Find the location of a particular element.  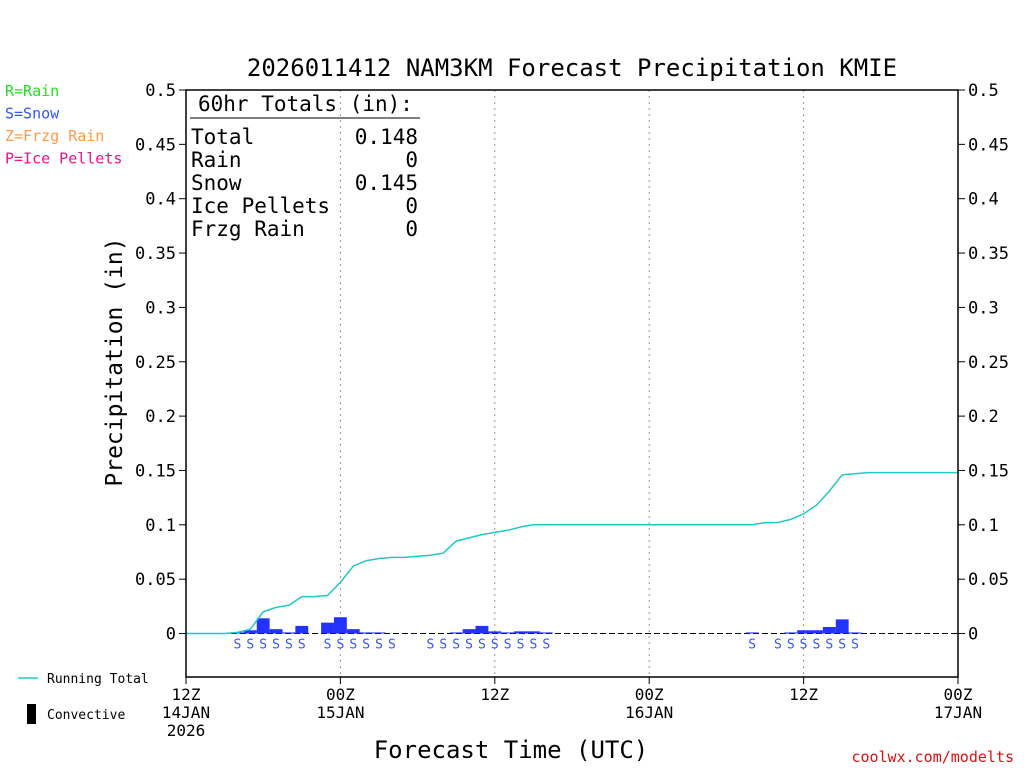

totals-value: 0.145 is located at coordinates (386, 183).